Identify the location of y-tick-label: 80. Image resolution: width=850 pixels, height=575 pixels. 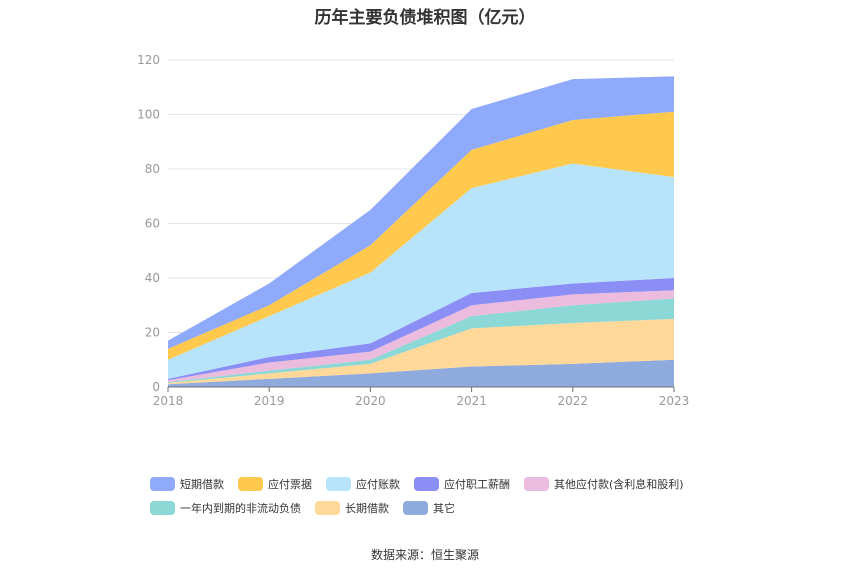
(152, 169).